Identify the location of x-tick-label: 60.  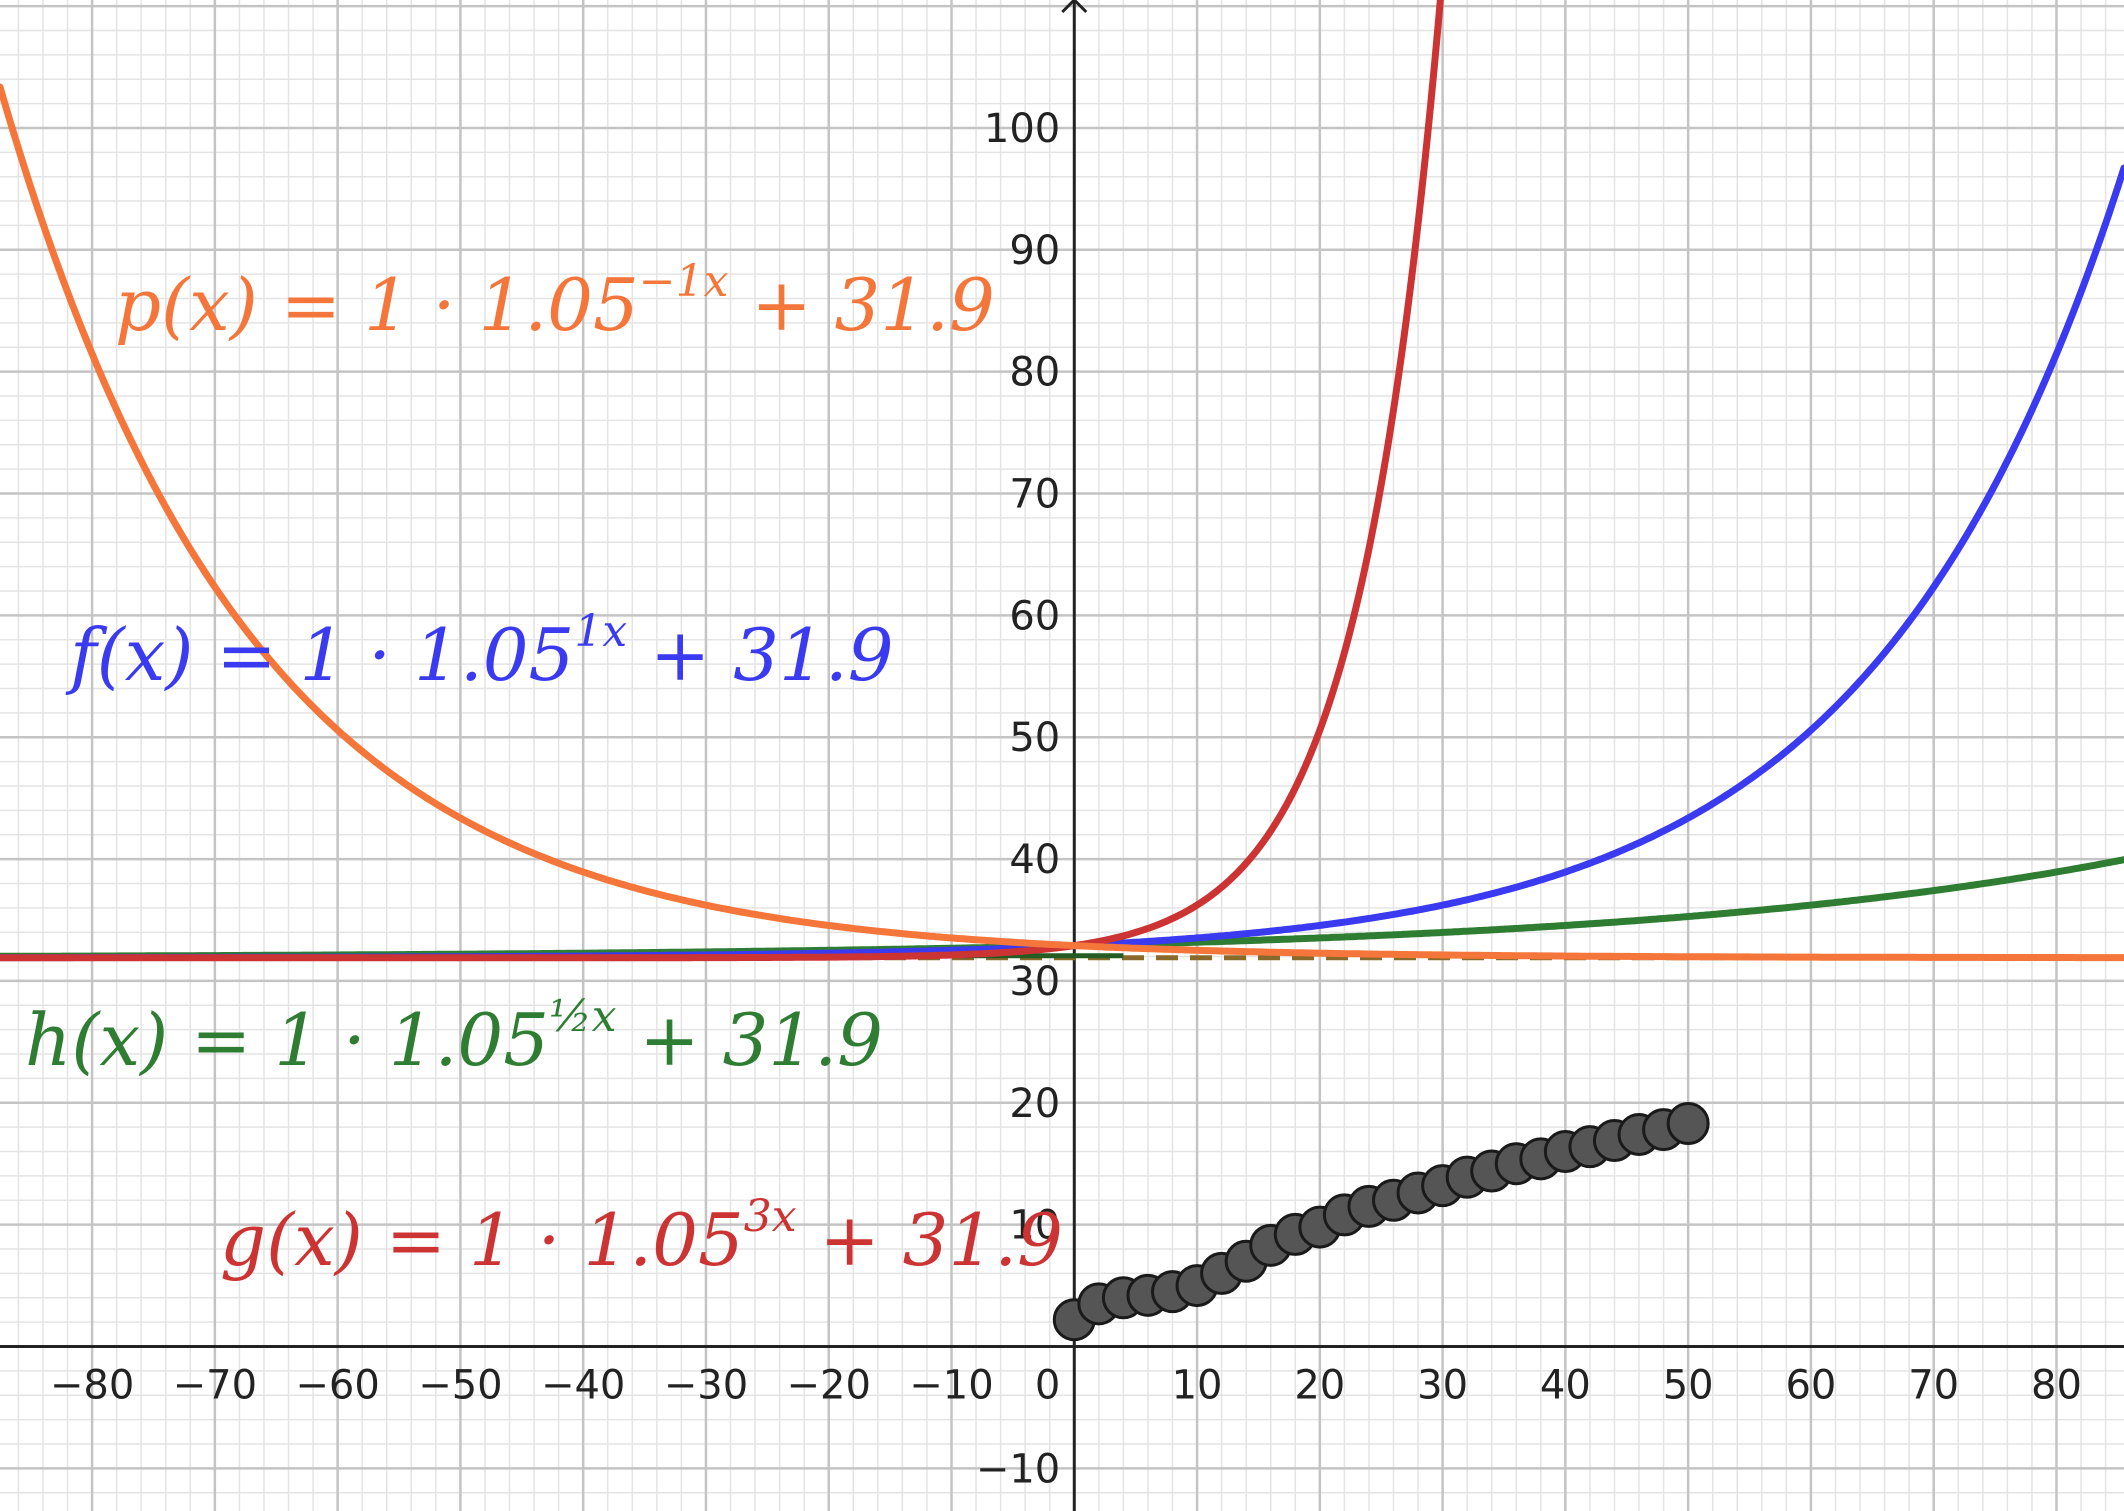
(1810, 1385).